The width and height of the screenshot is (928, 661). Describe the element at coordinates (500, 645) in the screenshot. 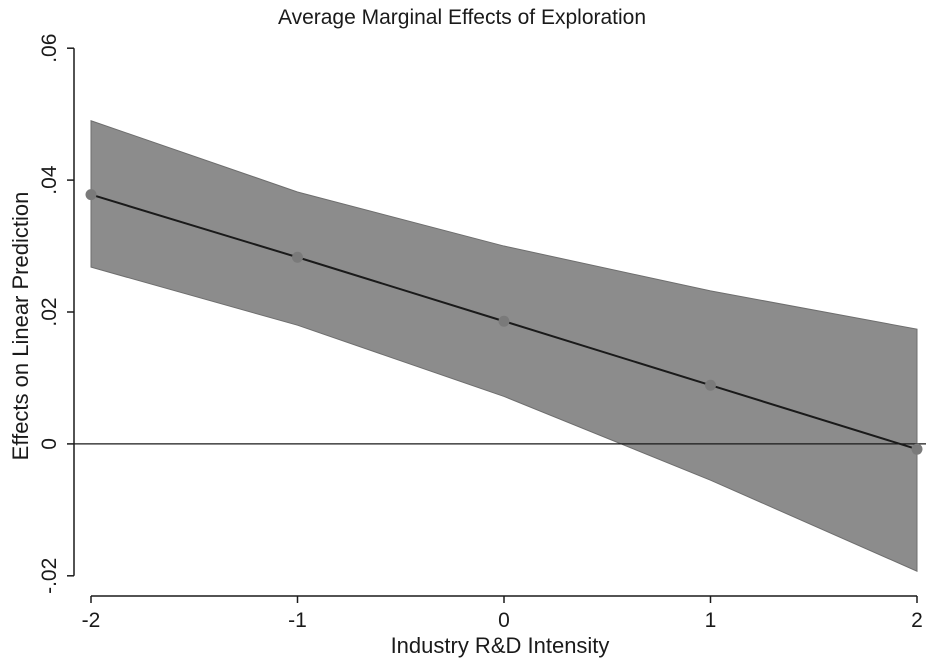

I see `x-axis-label: Industry R&D Intensity` at that location.